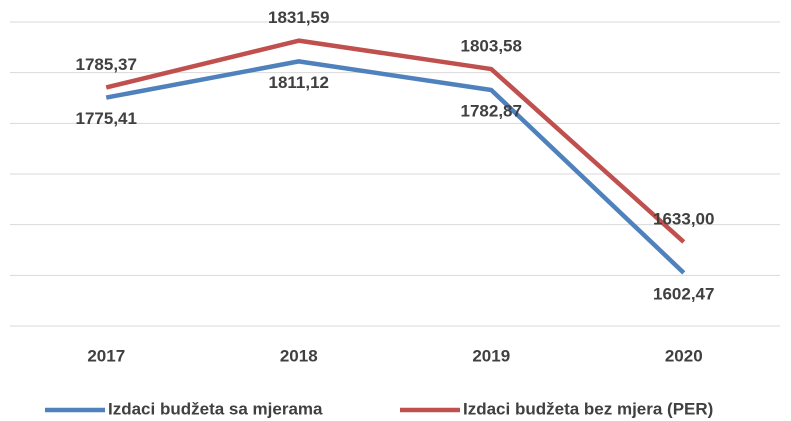 The image size is (791, 421). I want to click on data-label: 1785,37, so click(106, 64).